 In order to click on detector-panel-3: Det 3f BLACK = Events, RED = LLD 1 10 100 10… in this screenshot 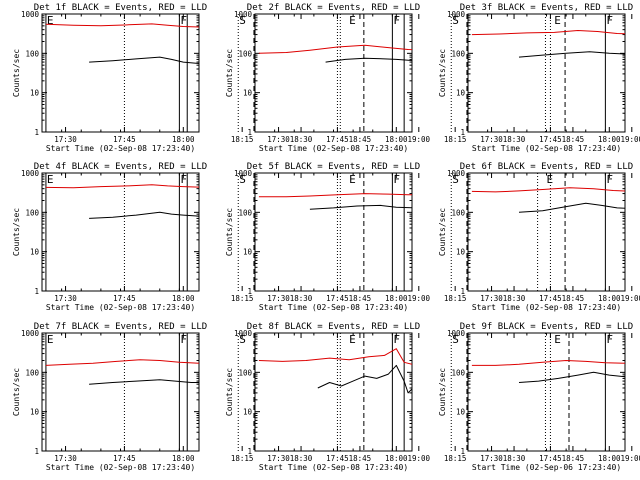, I will do `click(535, 78)`.